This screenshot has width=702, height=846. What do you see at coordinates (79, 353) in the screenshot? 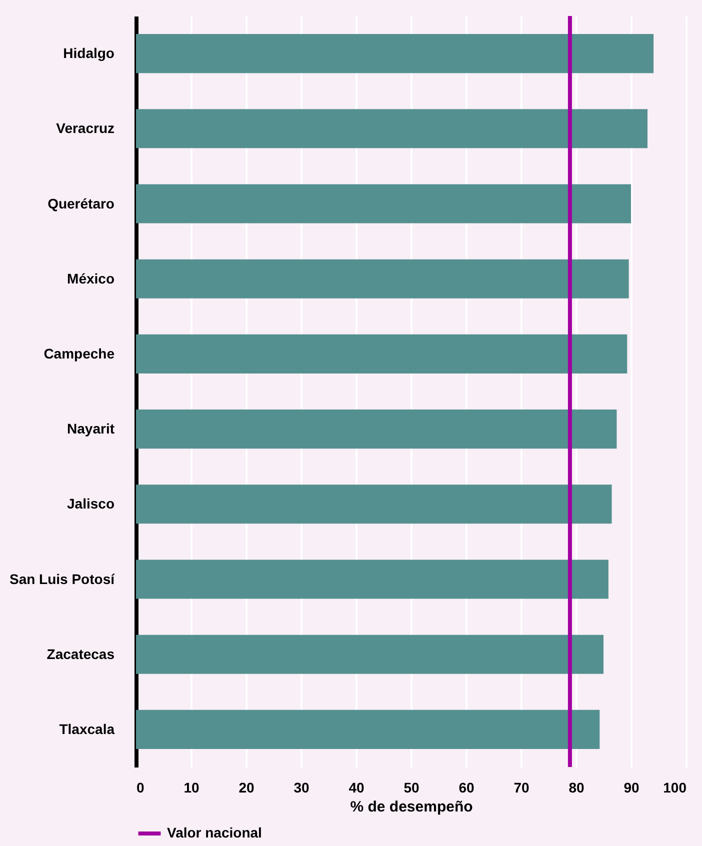
I see `y-tick-label: Campeche` at bounding box center [79, 353].